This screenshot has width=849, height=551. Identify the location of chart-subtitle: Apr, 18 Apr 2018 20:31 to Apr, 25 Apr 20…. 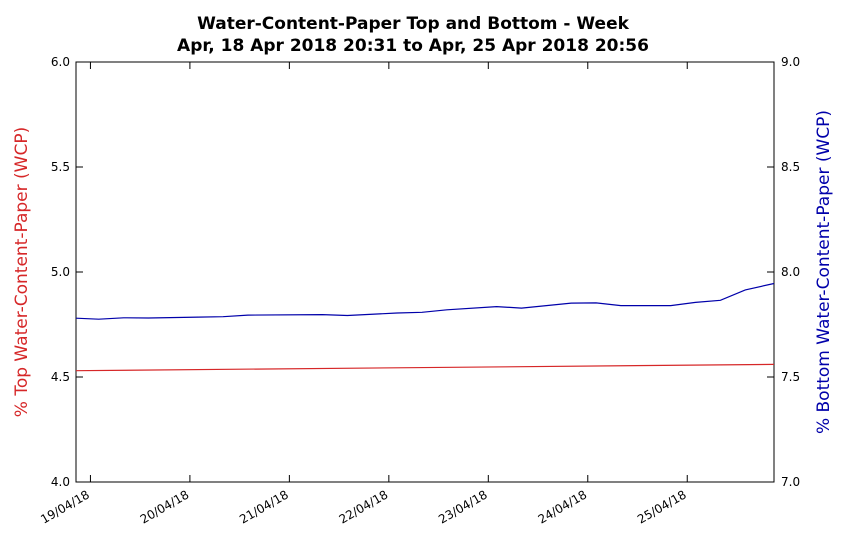
(413, 46).